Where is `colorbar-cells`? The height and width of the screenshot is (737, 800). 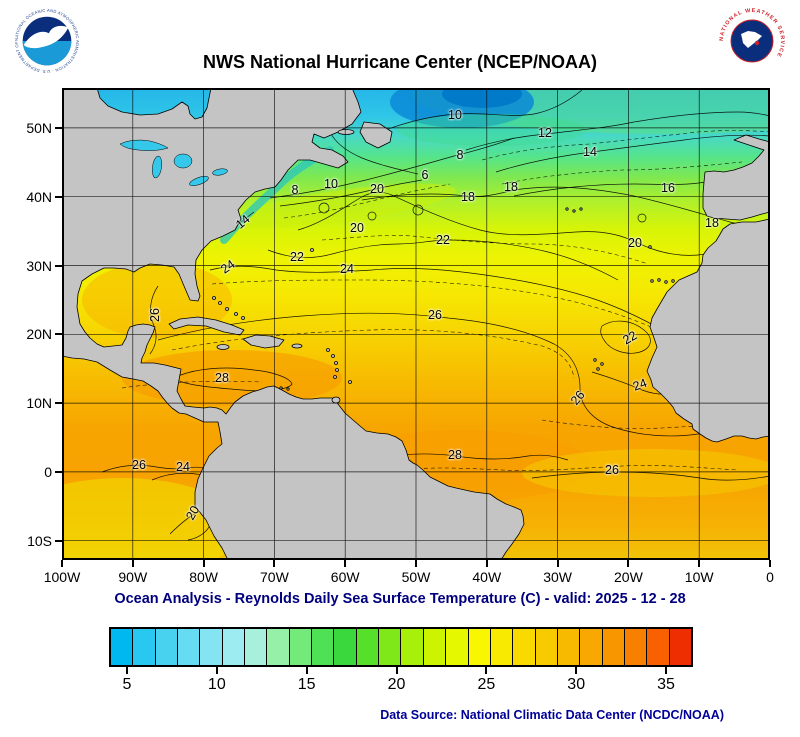
colorbar-cells is located at coordinates (401, 647).